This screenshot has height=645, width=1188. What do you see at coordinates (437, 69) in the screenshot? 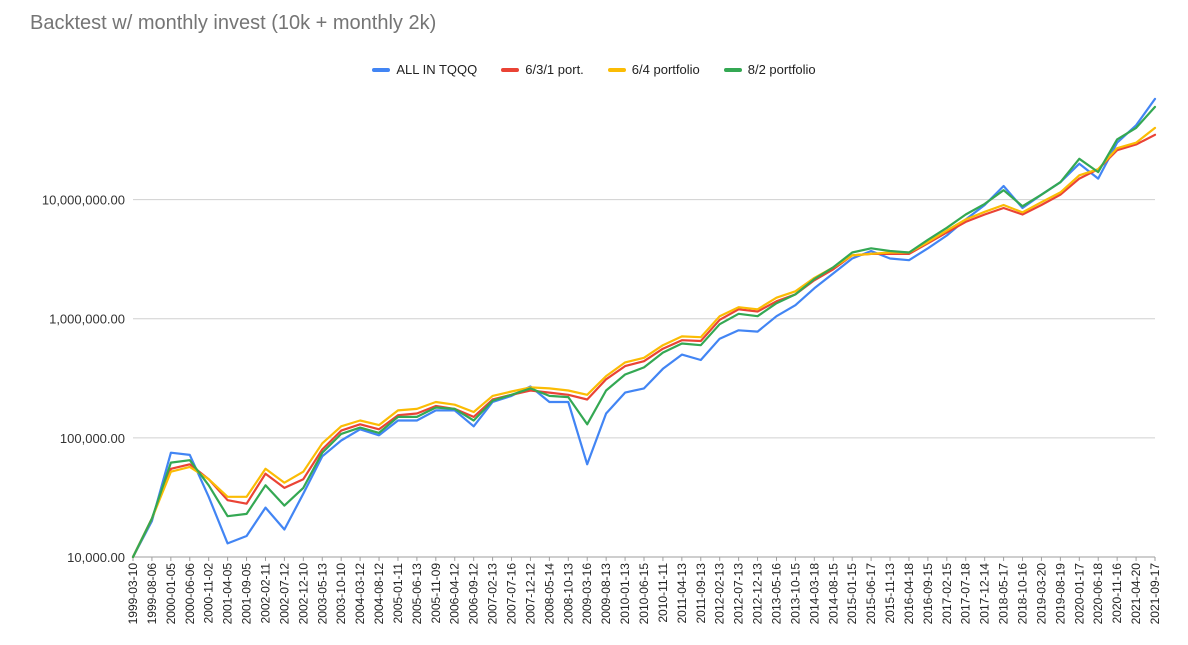
I see `legend-label: ALL IN TQQQ` at bounding box center [437, 69].